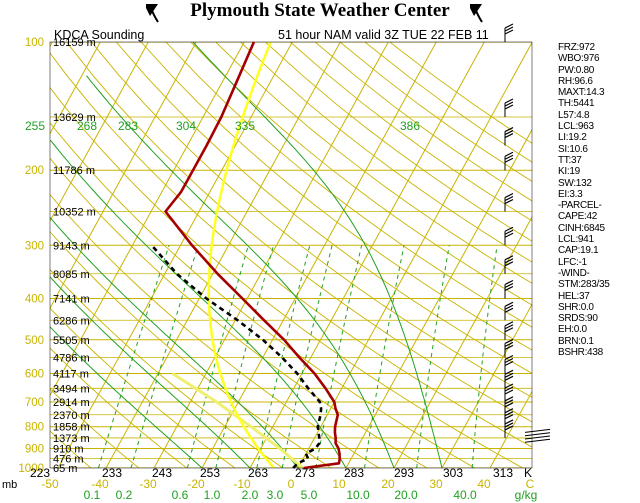  Describe the element at coordinates (34, 299) in the screenshot. I see `pressure-tick-label: 400` at that location.